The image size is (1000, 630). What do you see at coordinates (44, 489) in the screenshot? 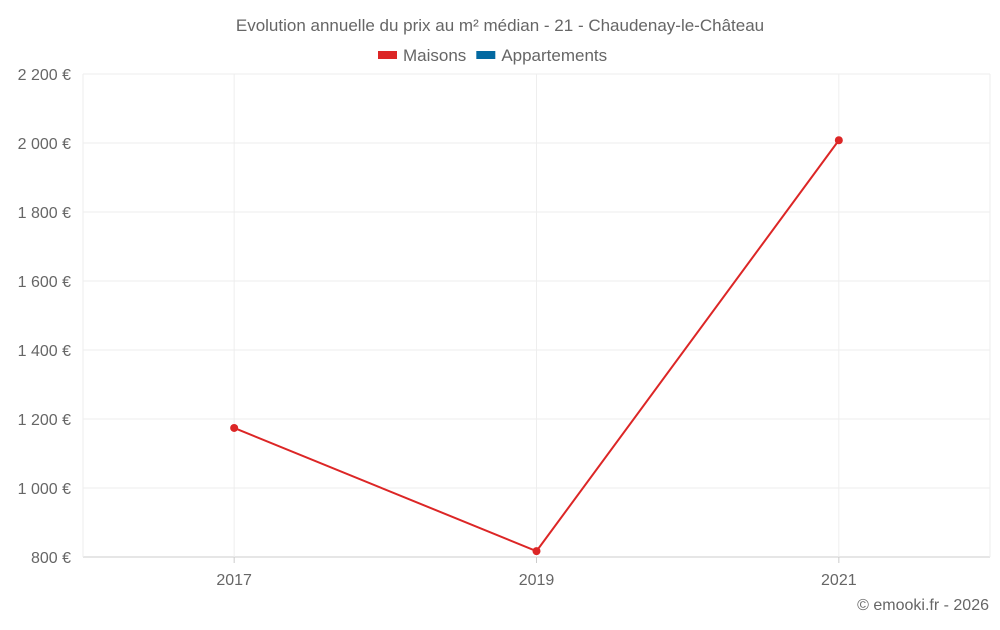
I see `y-tick-label: 1 000 €` at bounding box center [44, 489].